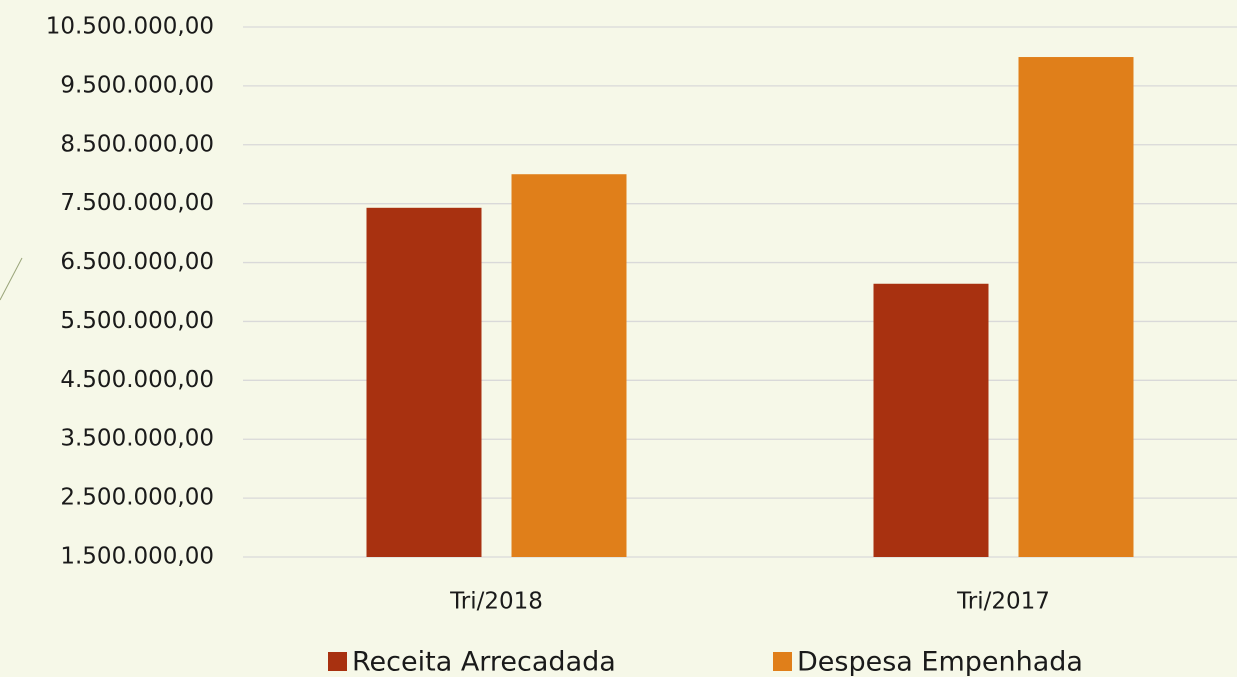 The image size is (1237, 677). What do you see at coordinates (940, 662) in the screenshot?
I see `legend-label: Despesa Empenhada` at bounding box center [940, 662].